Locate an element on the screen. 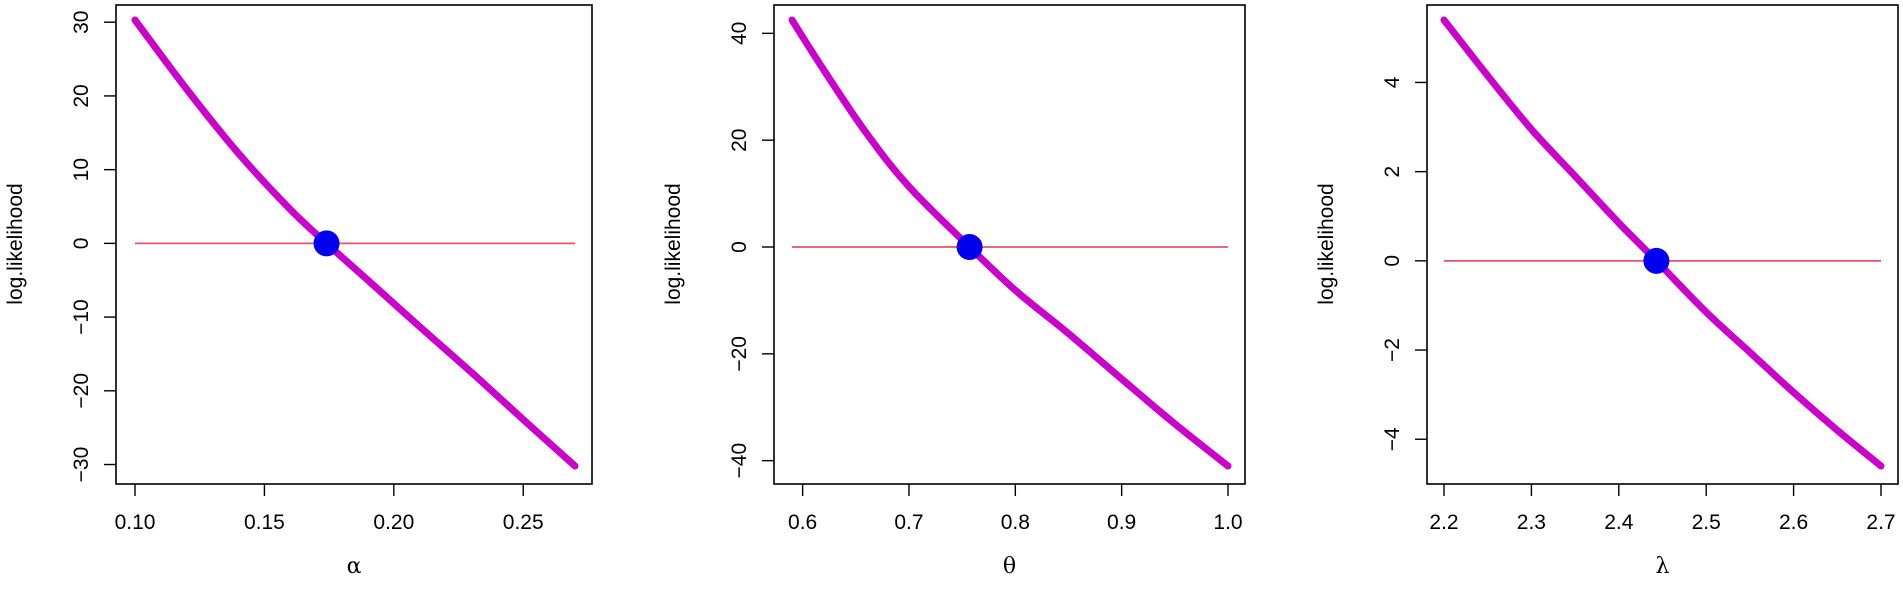 This screenshot has width=1903, height=601. y-tick-label: 10 is located at coordinates (81, 169).